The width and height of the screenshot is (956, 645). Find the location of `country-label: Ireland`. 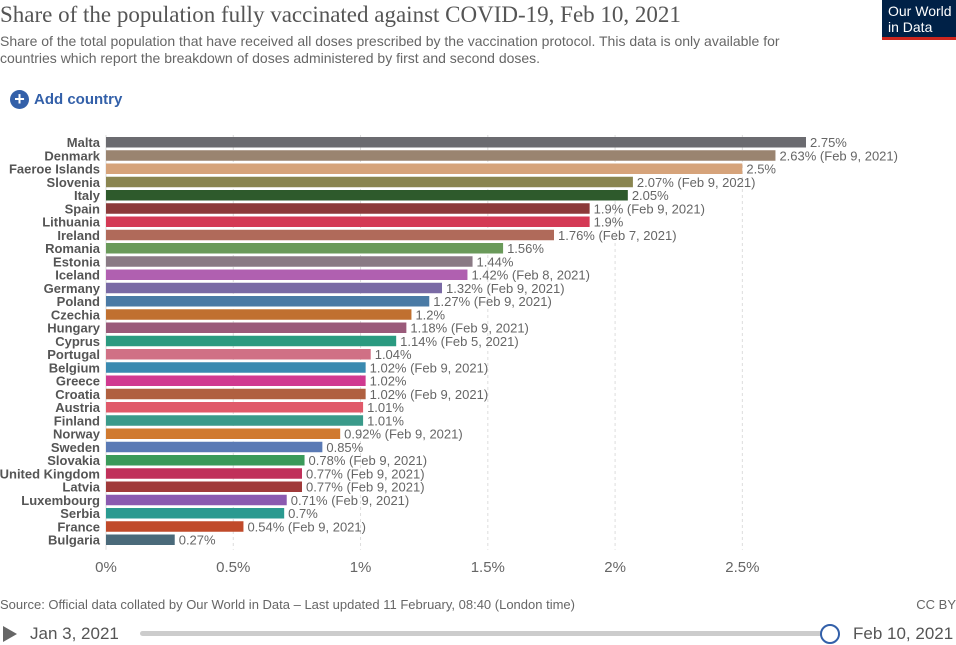

country-label: Ireland is located at coordinates (78, 235).